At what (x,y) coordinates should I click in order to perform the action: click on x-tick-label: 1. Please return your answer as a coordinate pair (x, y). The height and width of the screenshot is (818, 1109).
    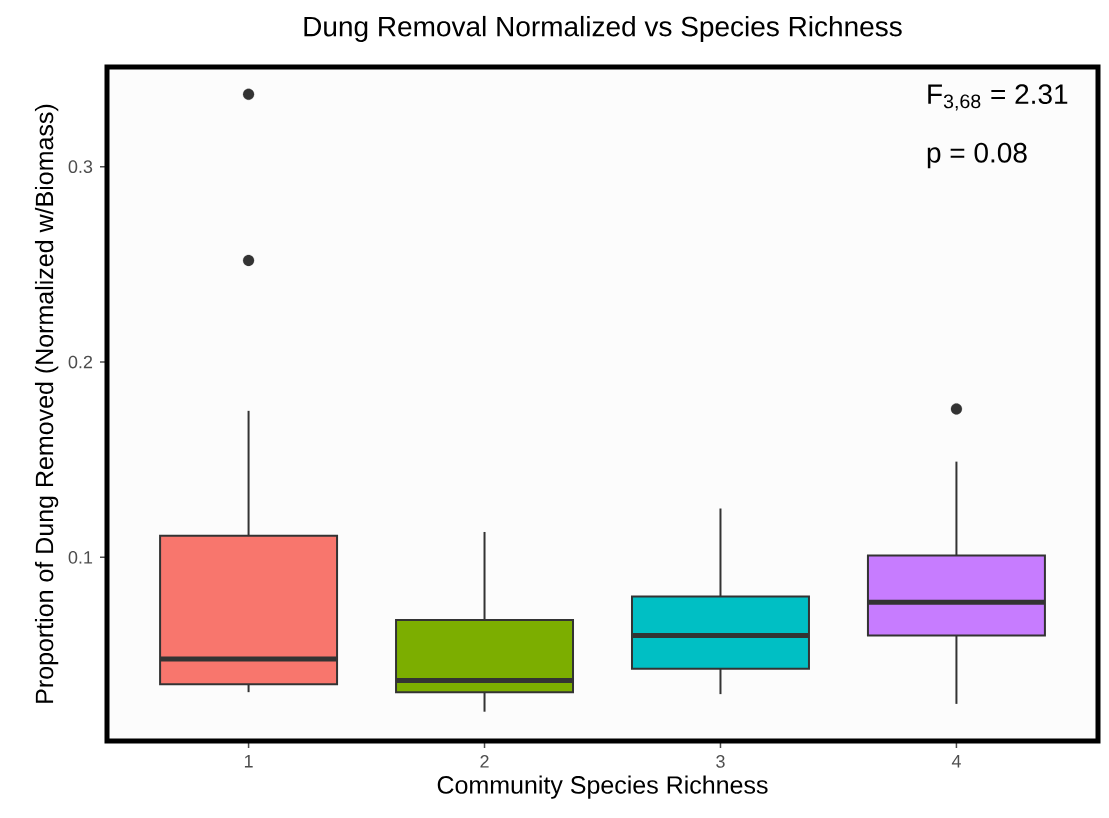
    Looking at the image, I should click on (248, 761).